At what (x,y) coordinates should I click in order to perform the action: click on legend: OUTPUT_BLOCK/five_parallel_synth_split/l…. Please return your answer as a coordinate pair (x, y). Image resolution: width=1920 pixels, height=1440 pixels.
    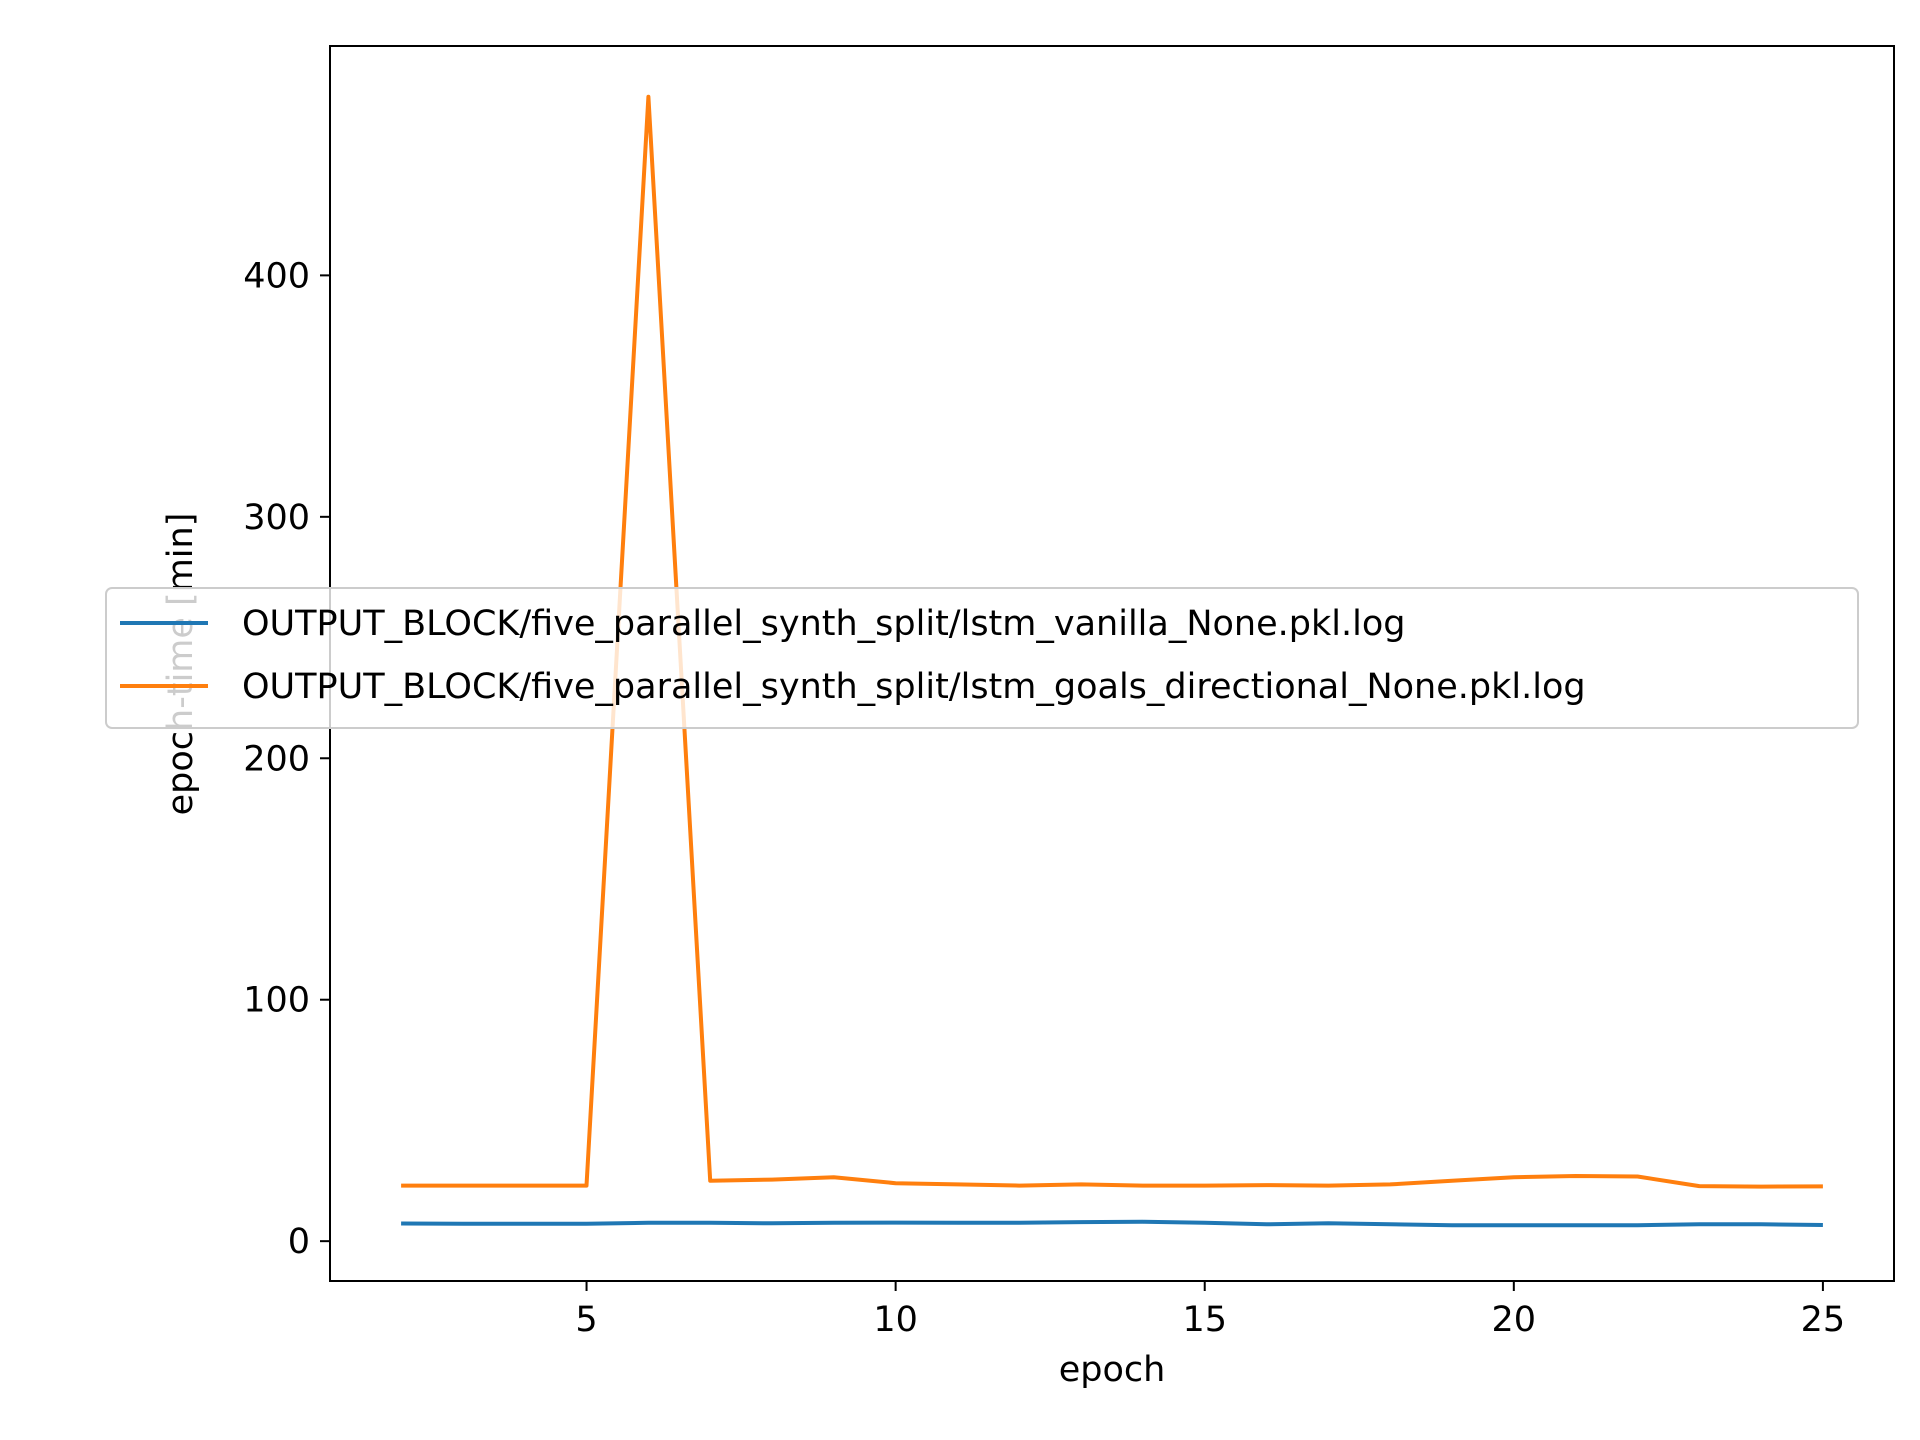
    Looking at the image, I should click on (982, 658).